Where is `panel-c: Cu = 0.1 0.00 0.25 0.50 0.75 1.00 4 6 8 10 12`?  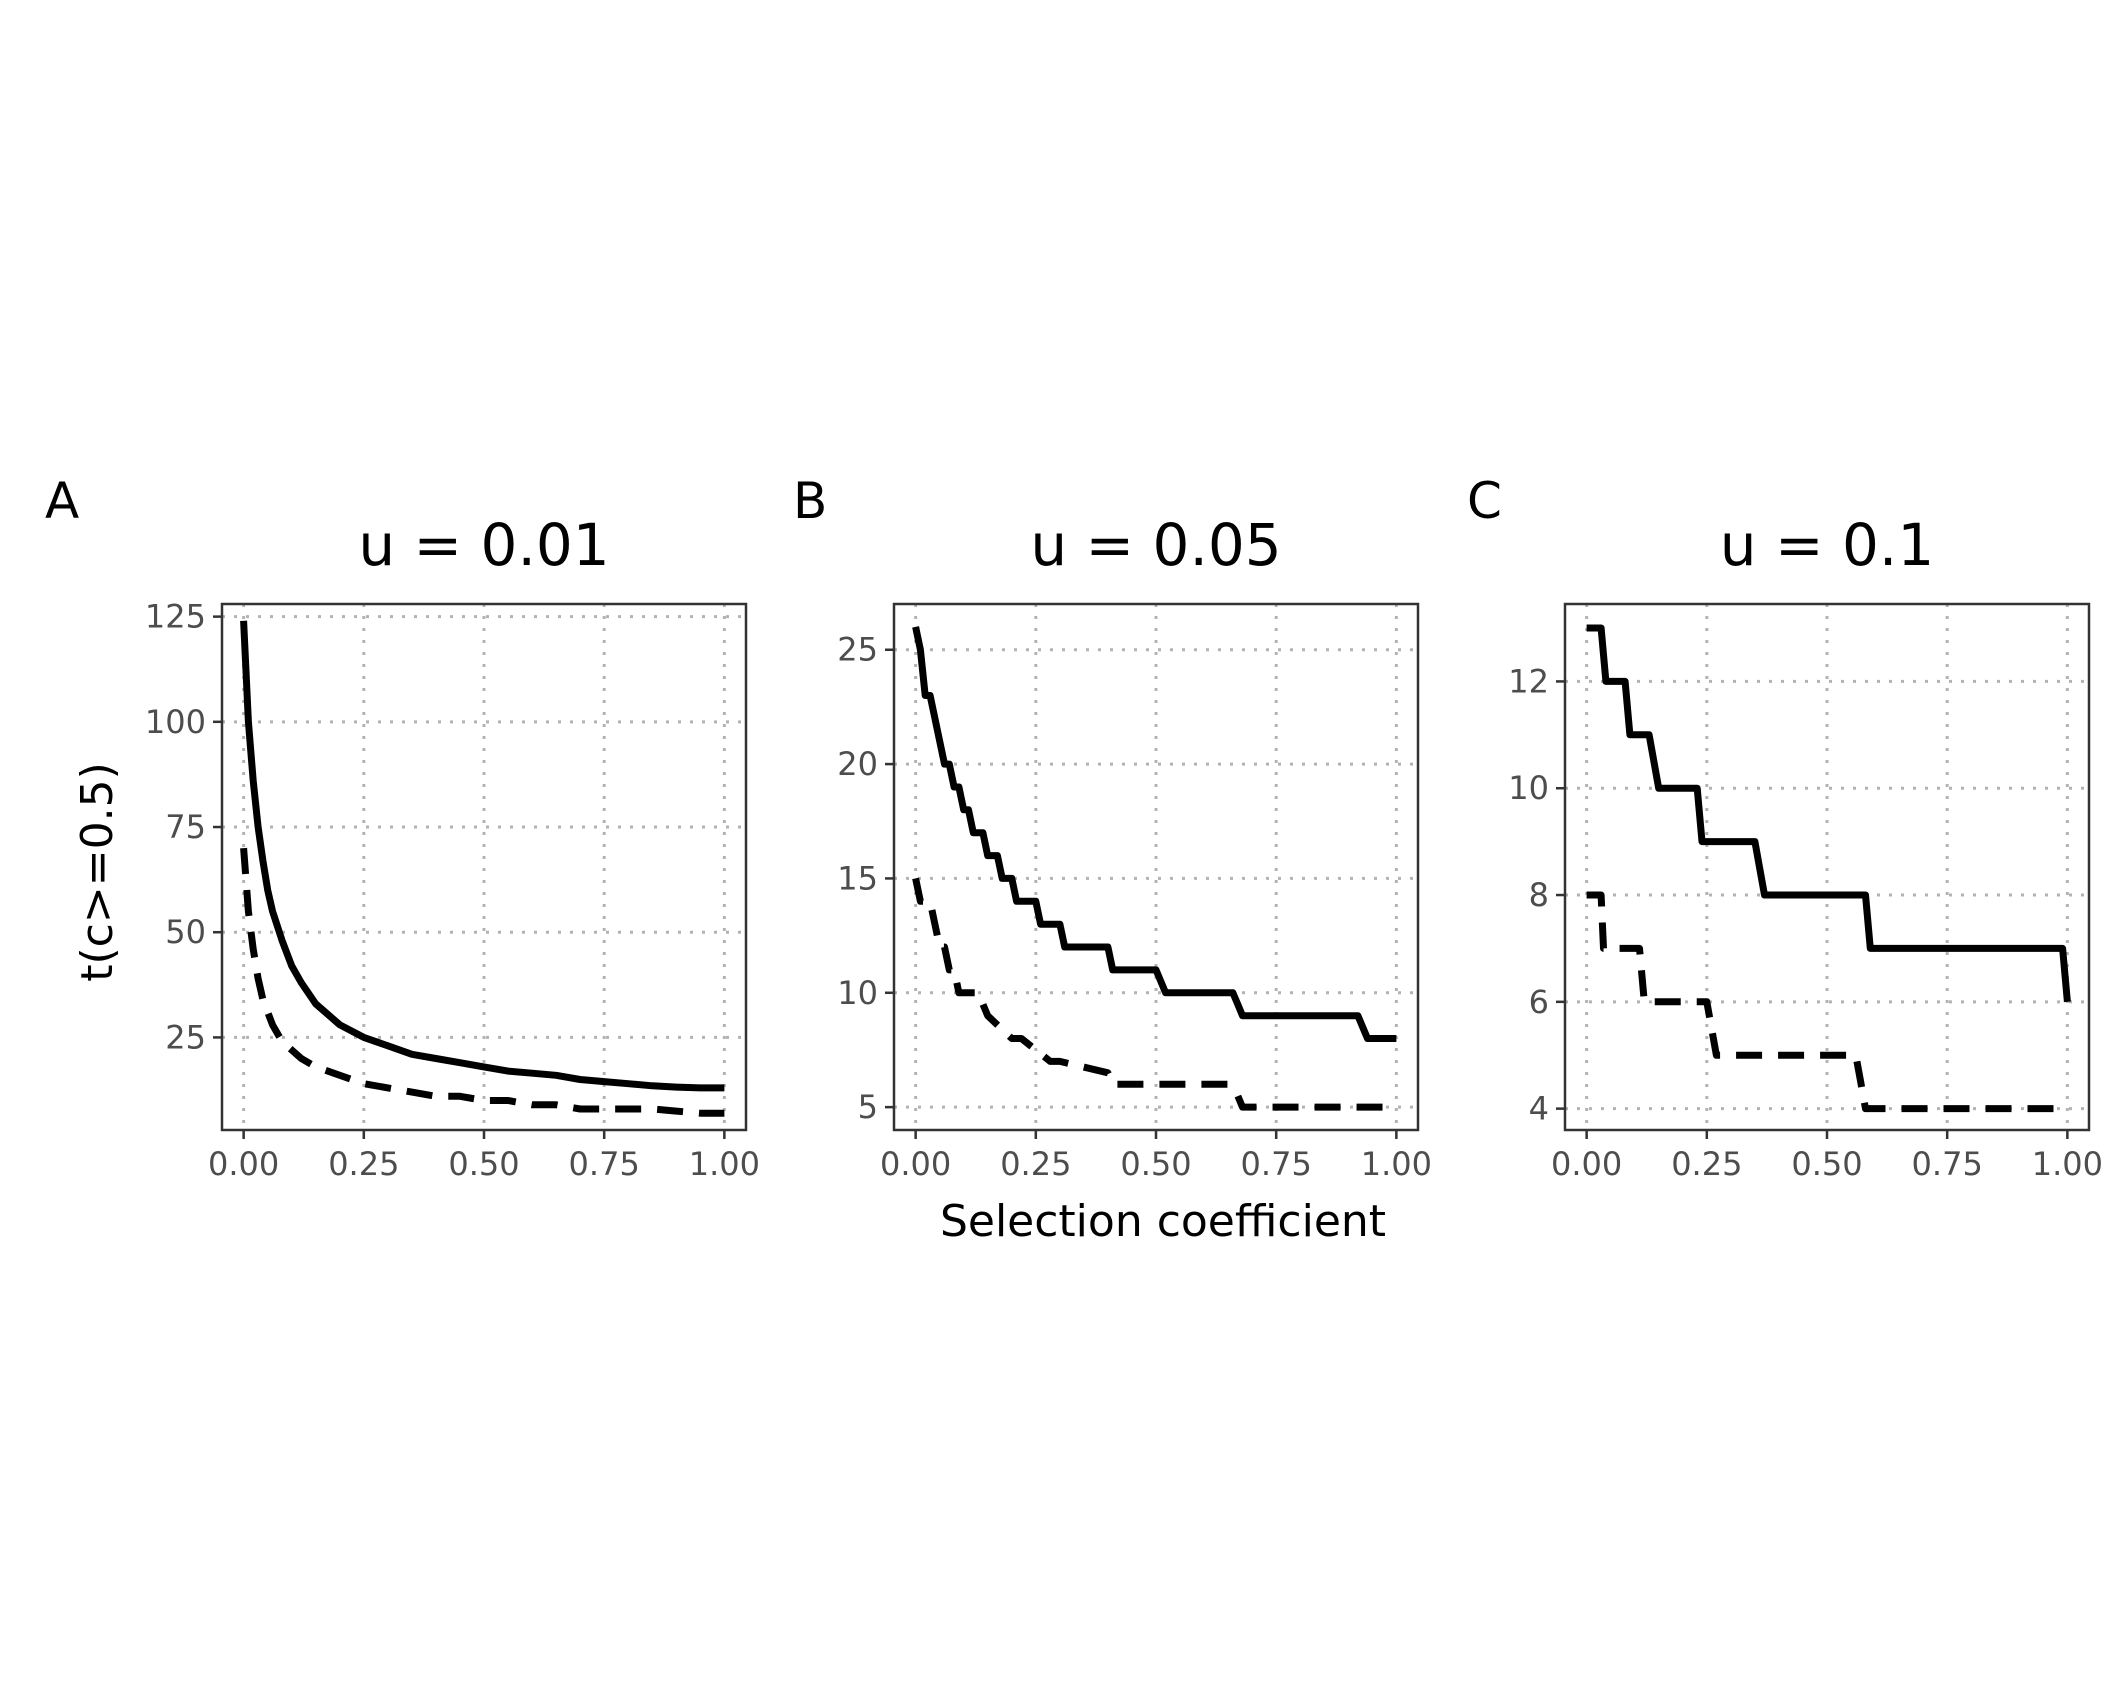 panel-c: Cu = 0.1 0.00 0.25 0.50 0.75 1.00 4 6 8 10 12 is located at coordinates (1785, 827).